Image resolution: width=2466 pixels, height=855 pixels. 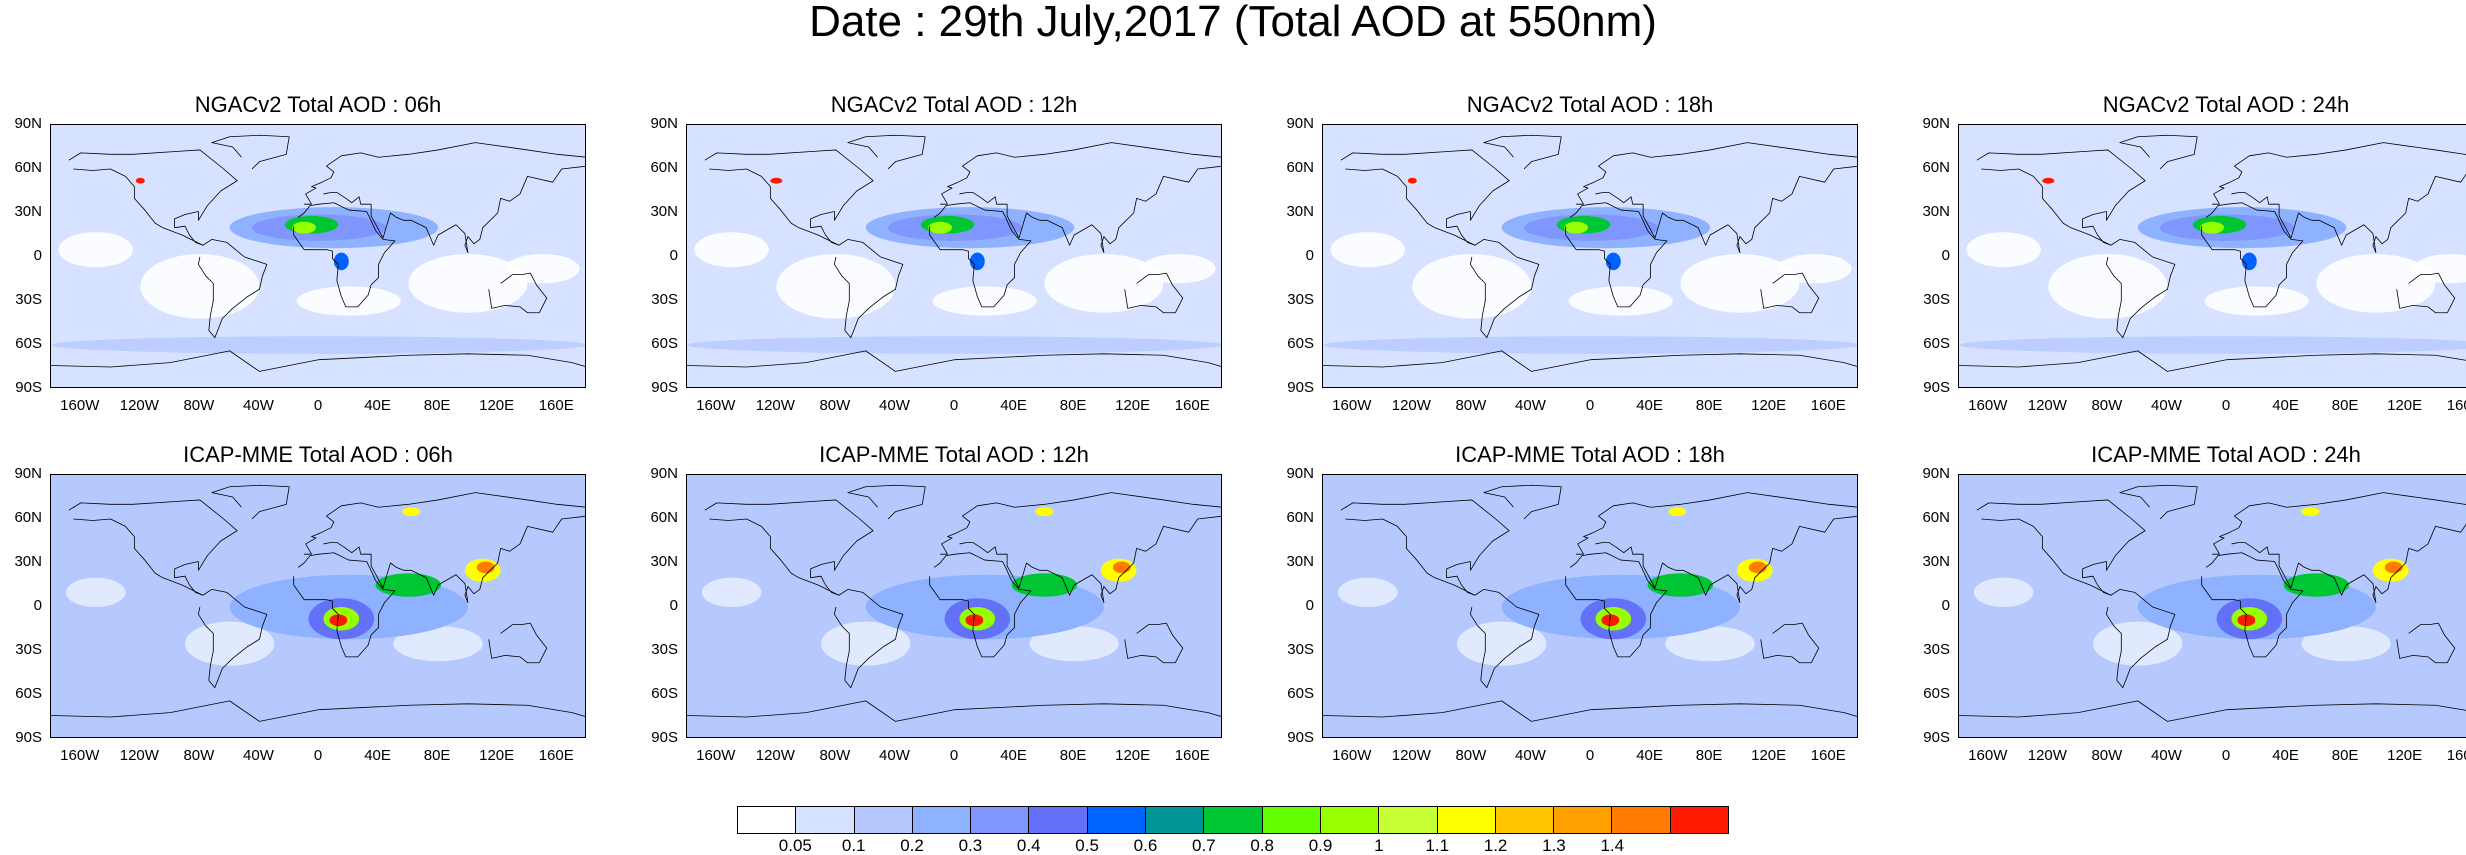 I want to click on latitude-tick-label: 30N, so click(x=664, y=561).